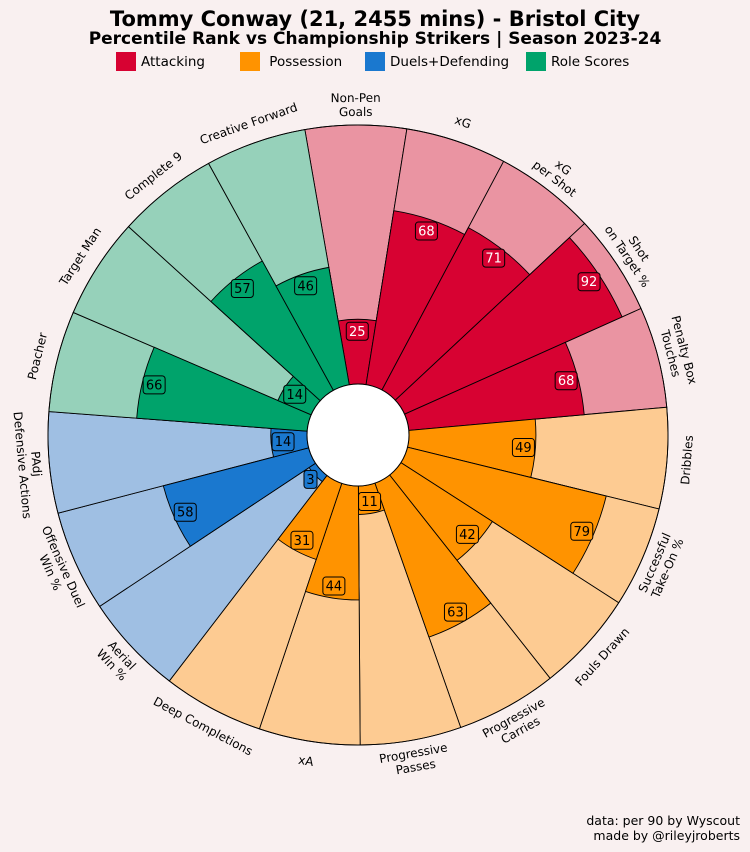 The height and width of the screenshot is (852, 750). I want to click on category-label-line: Goals, so click(356, 112).